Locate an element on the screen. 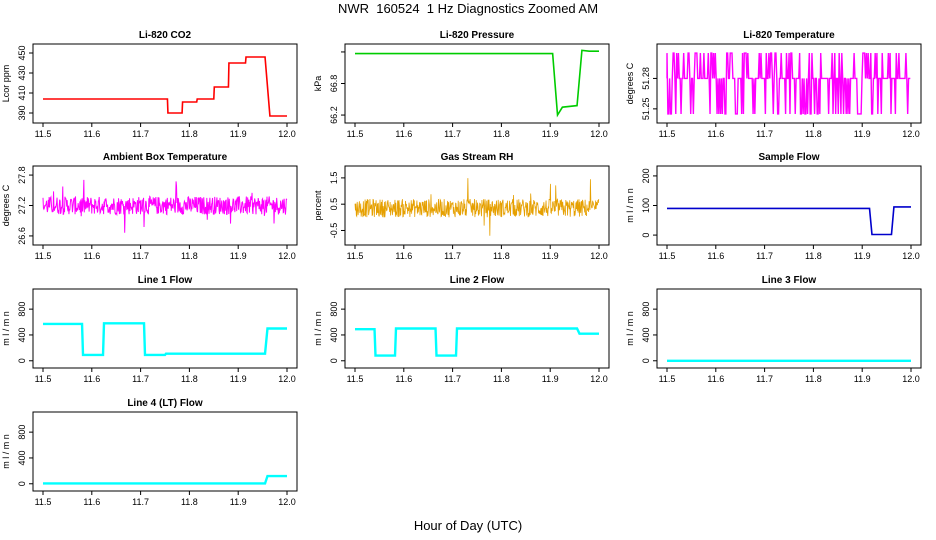 The image size is (936, 540). y-axis-label: percent is located at coordinates (318, 205).